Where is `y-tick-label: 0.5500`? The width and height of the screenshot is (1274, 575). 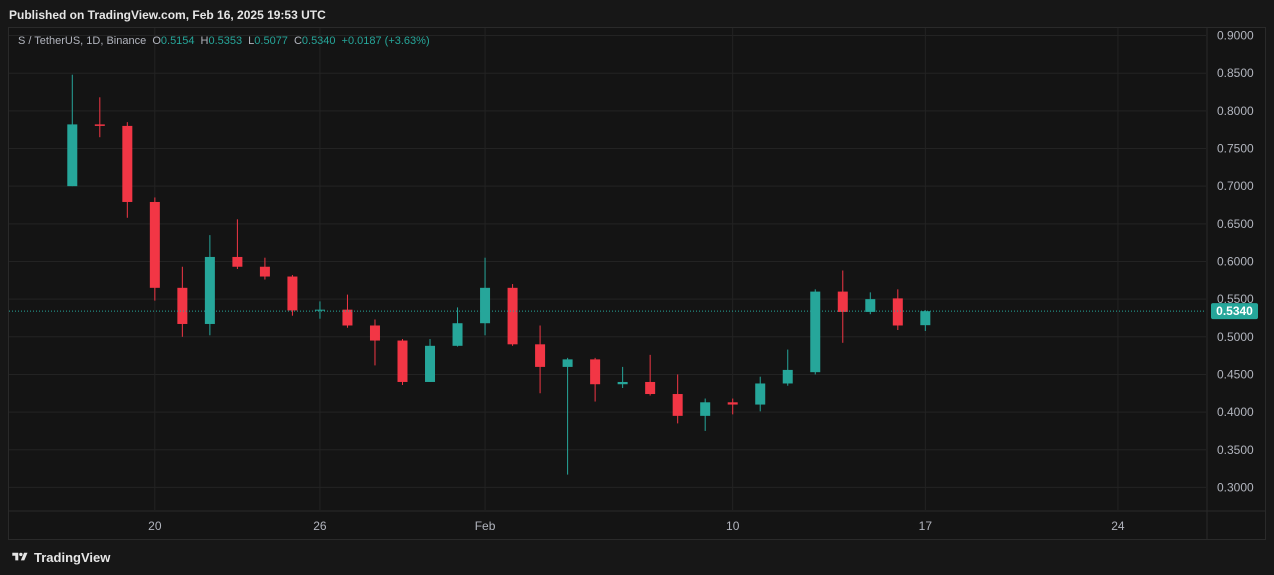 y-tick-label: 0.5500 is located at coordinates (1235, 299).